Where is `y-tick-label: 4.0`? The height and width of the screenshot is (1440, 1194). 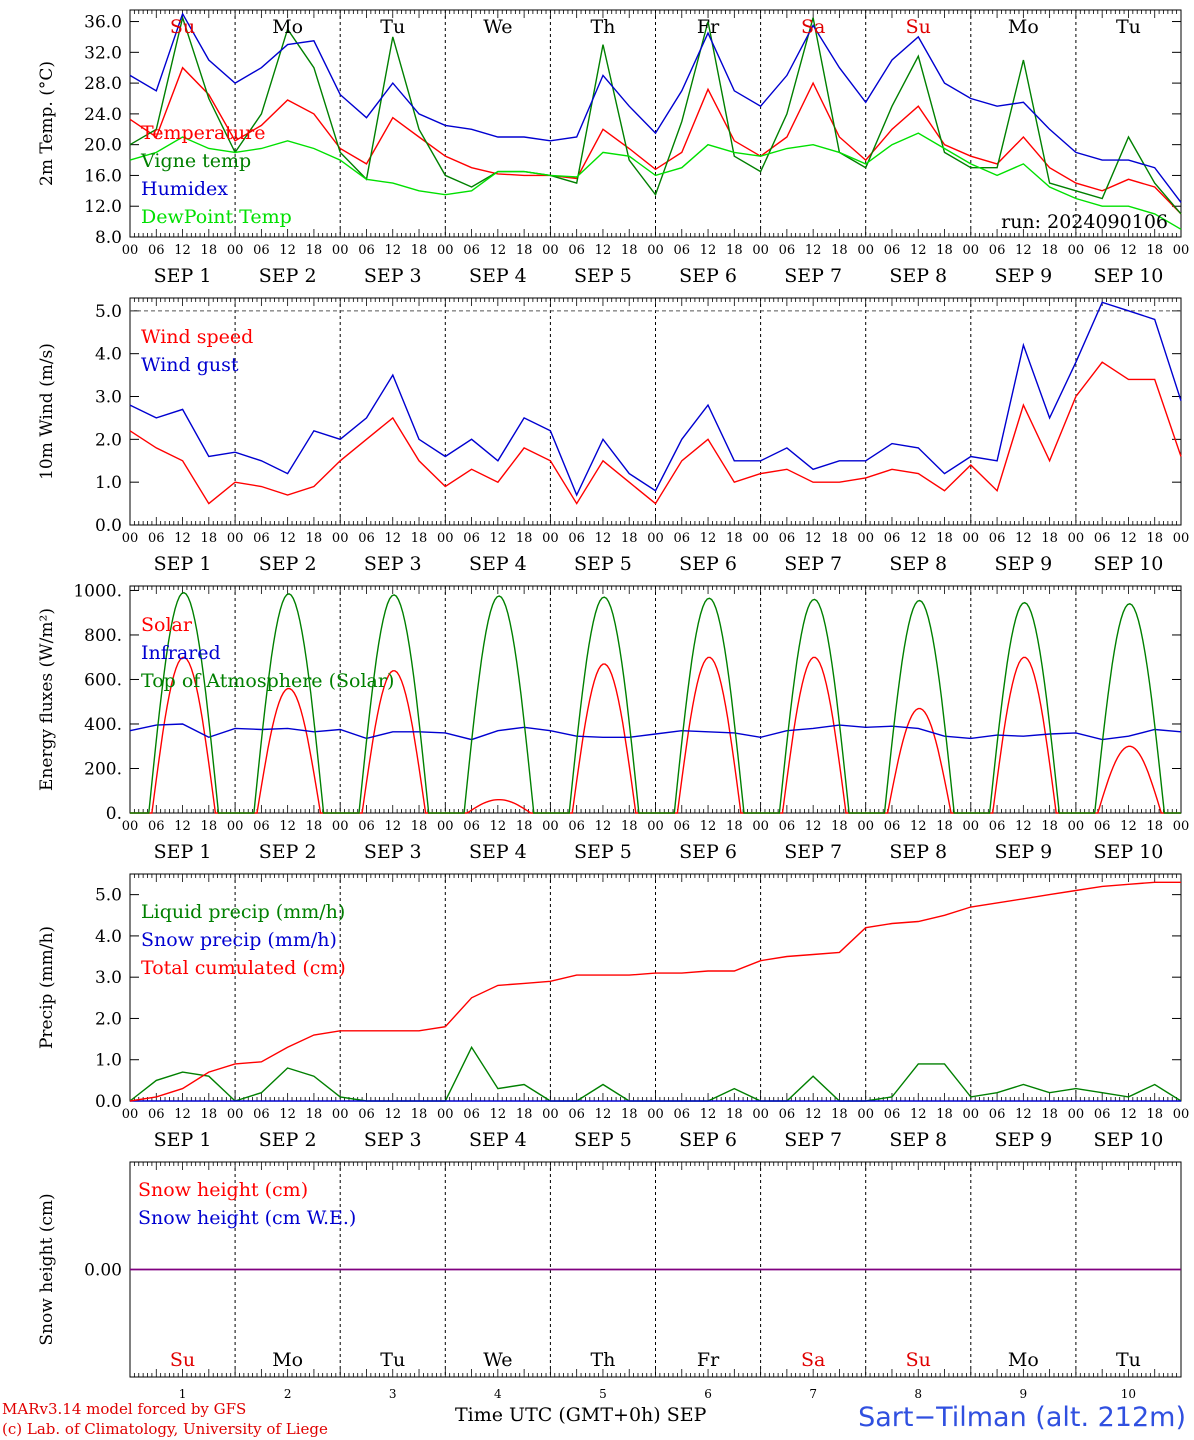 y-tick-label: 4.0 is located at coordinates (108, 937).